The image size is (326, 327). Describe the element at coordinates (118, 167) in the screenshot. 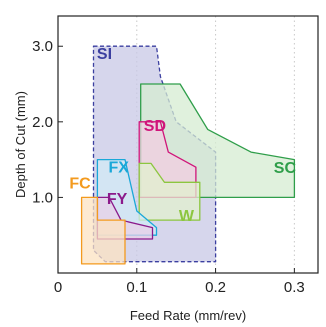

I see `region-label-fx: FX` at that location.